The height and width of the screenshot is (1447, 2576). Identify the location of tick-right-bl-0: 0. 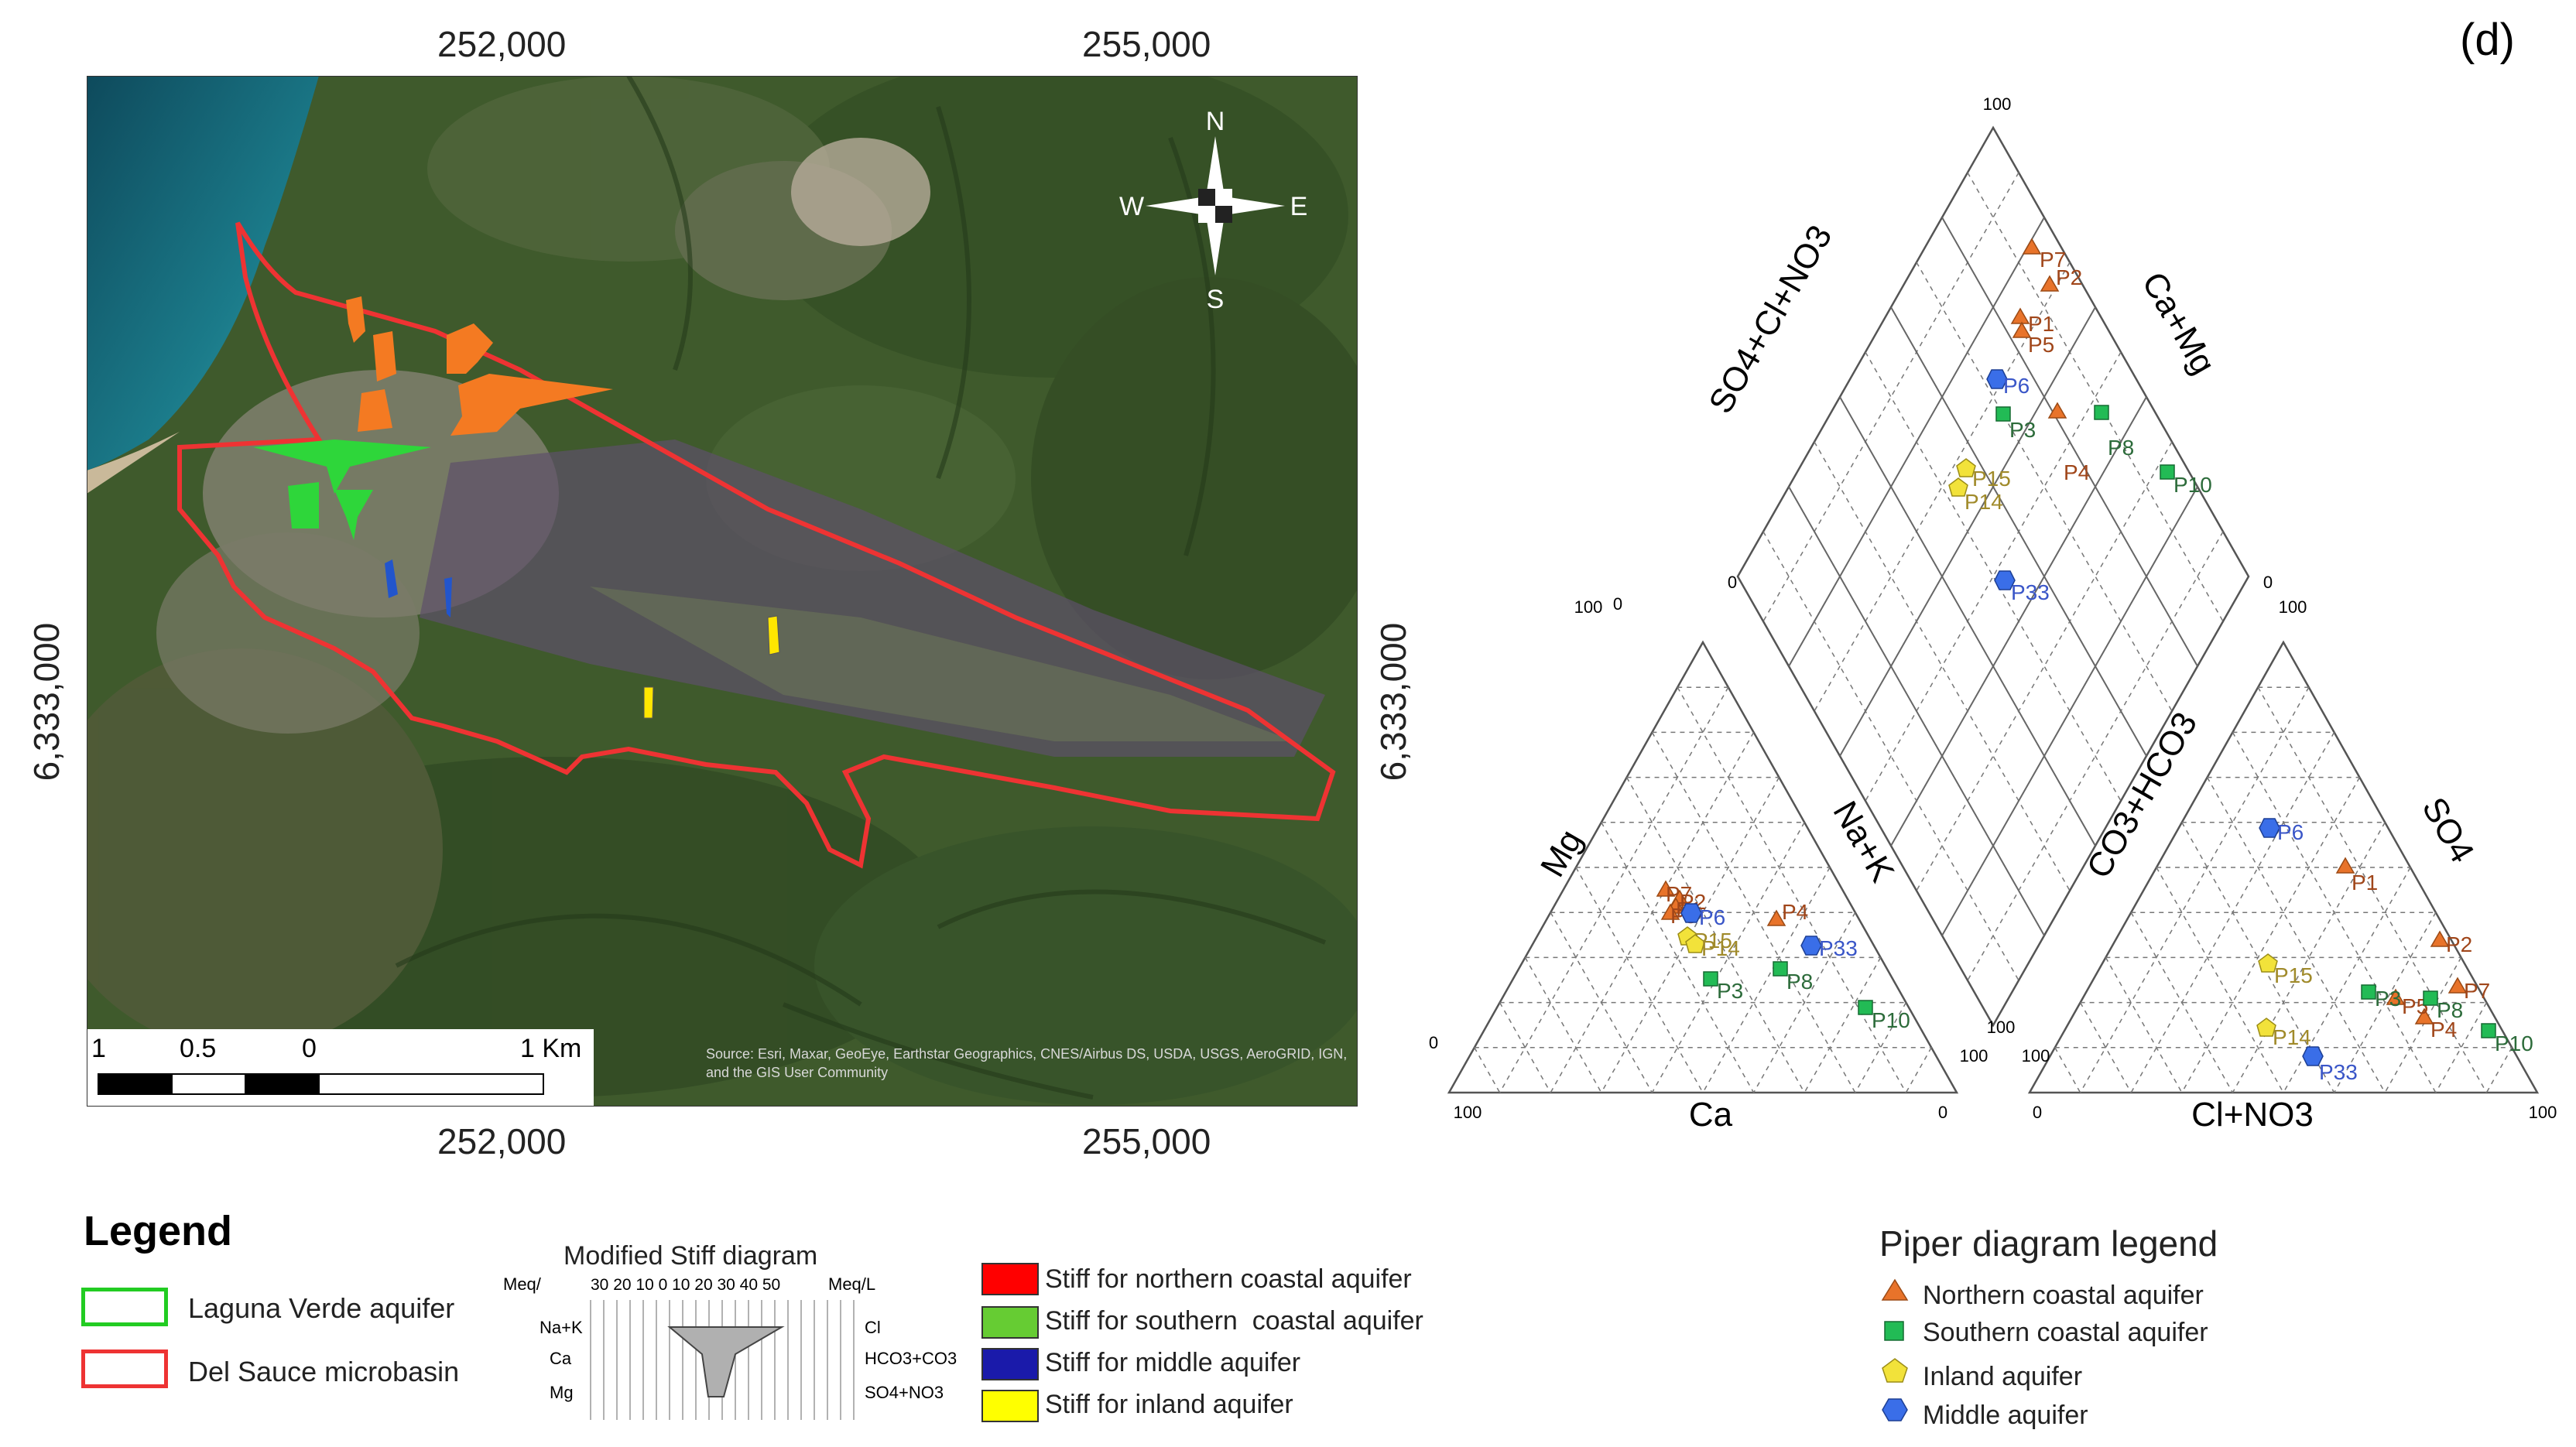
(2037, 1112).